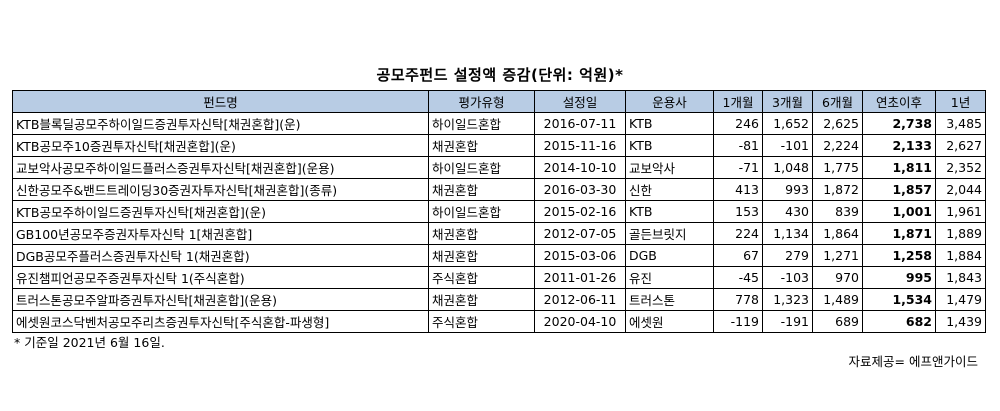  I want to click on table-cell: 2012-07-05, so click(580, 233).